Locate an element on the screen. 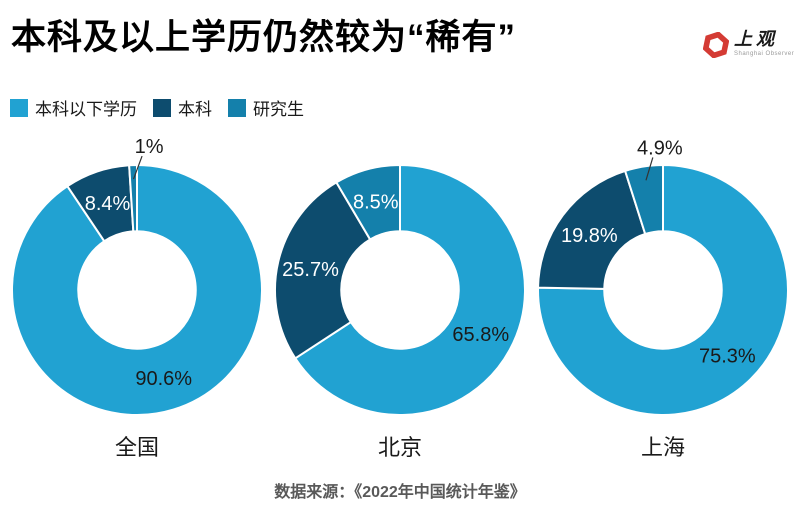 This screenshot has width=800, height=523. slice-value-label: 19.8% is located at coordinates (589, 236).